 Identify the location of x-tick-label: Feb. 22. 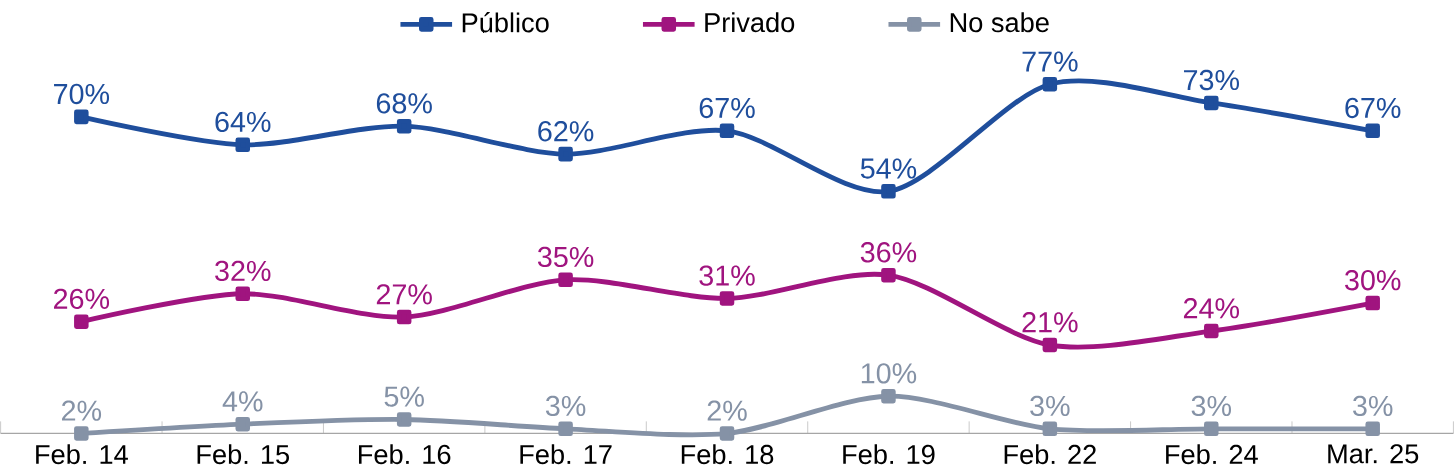
(1050, 454).